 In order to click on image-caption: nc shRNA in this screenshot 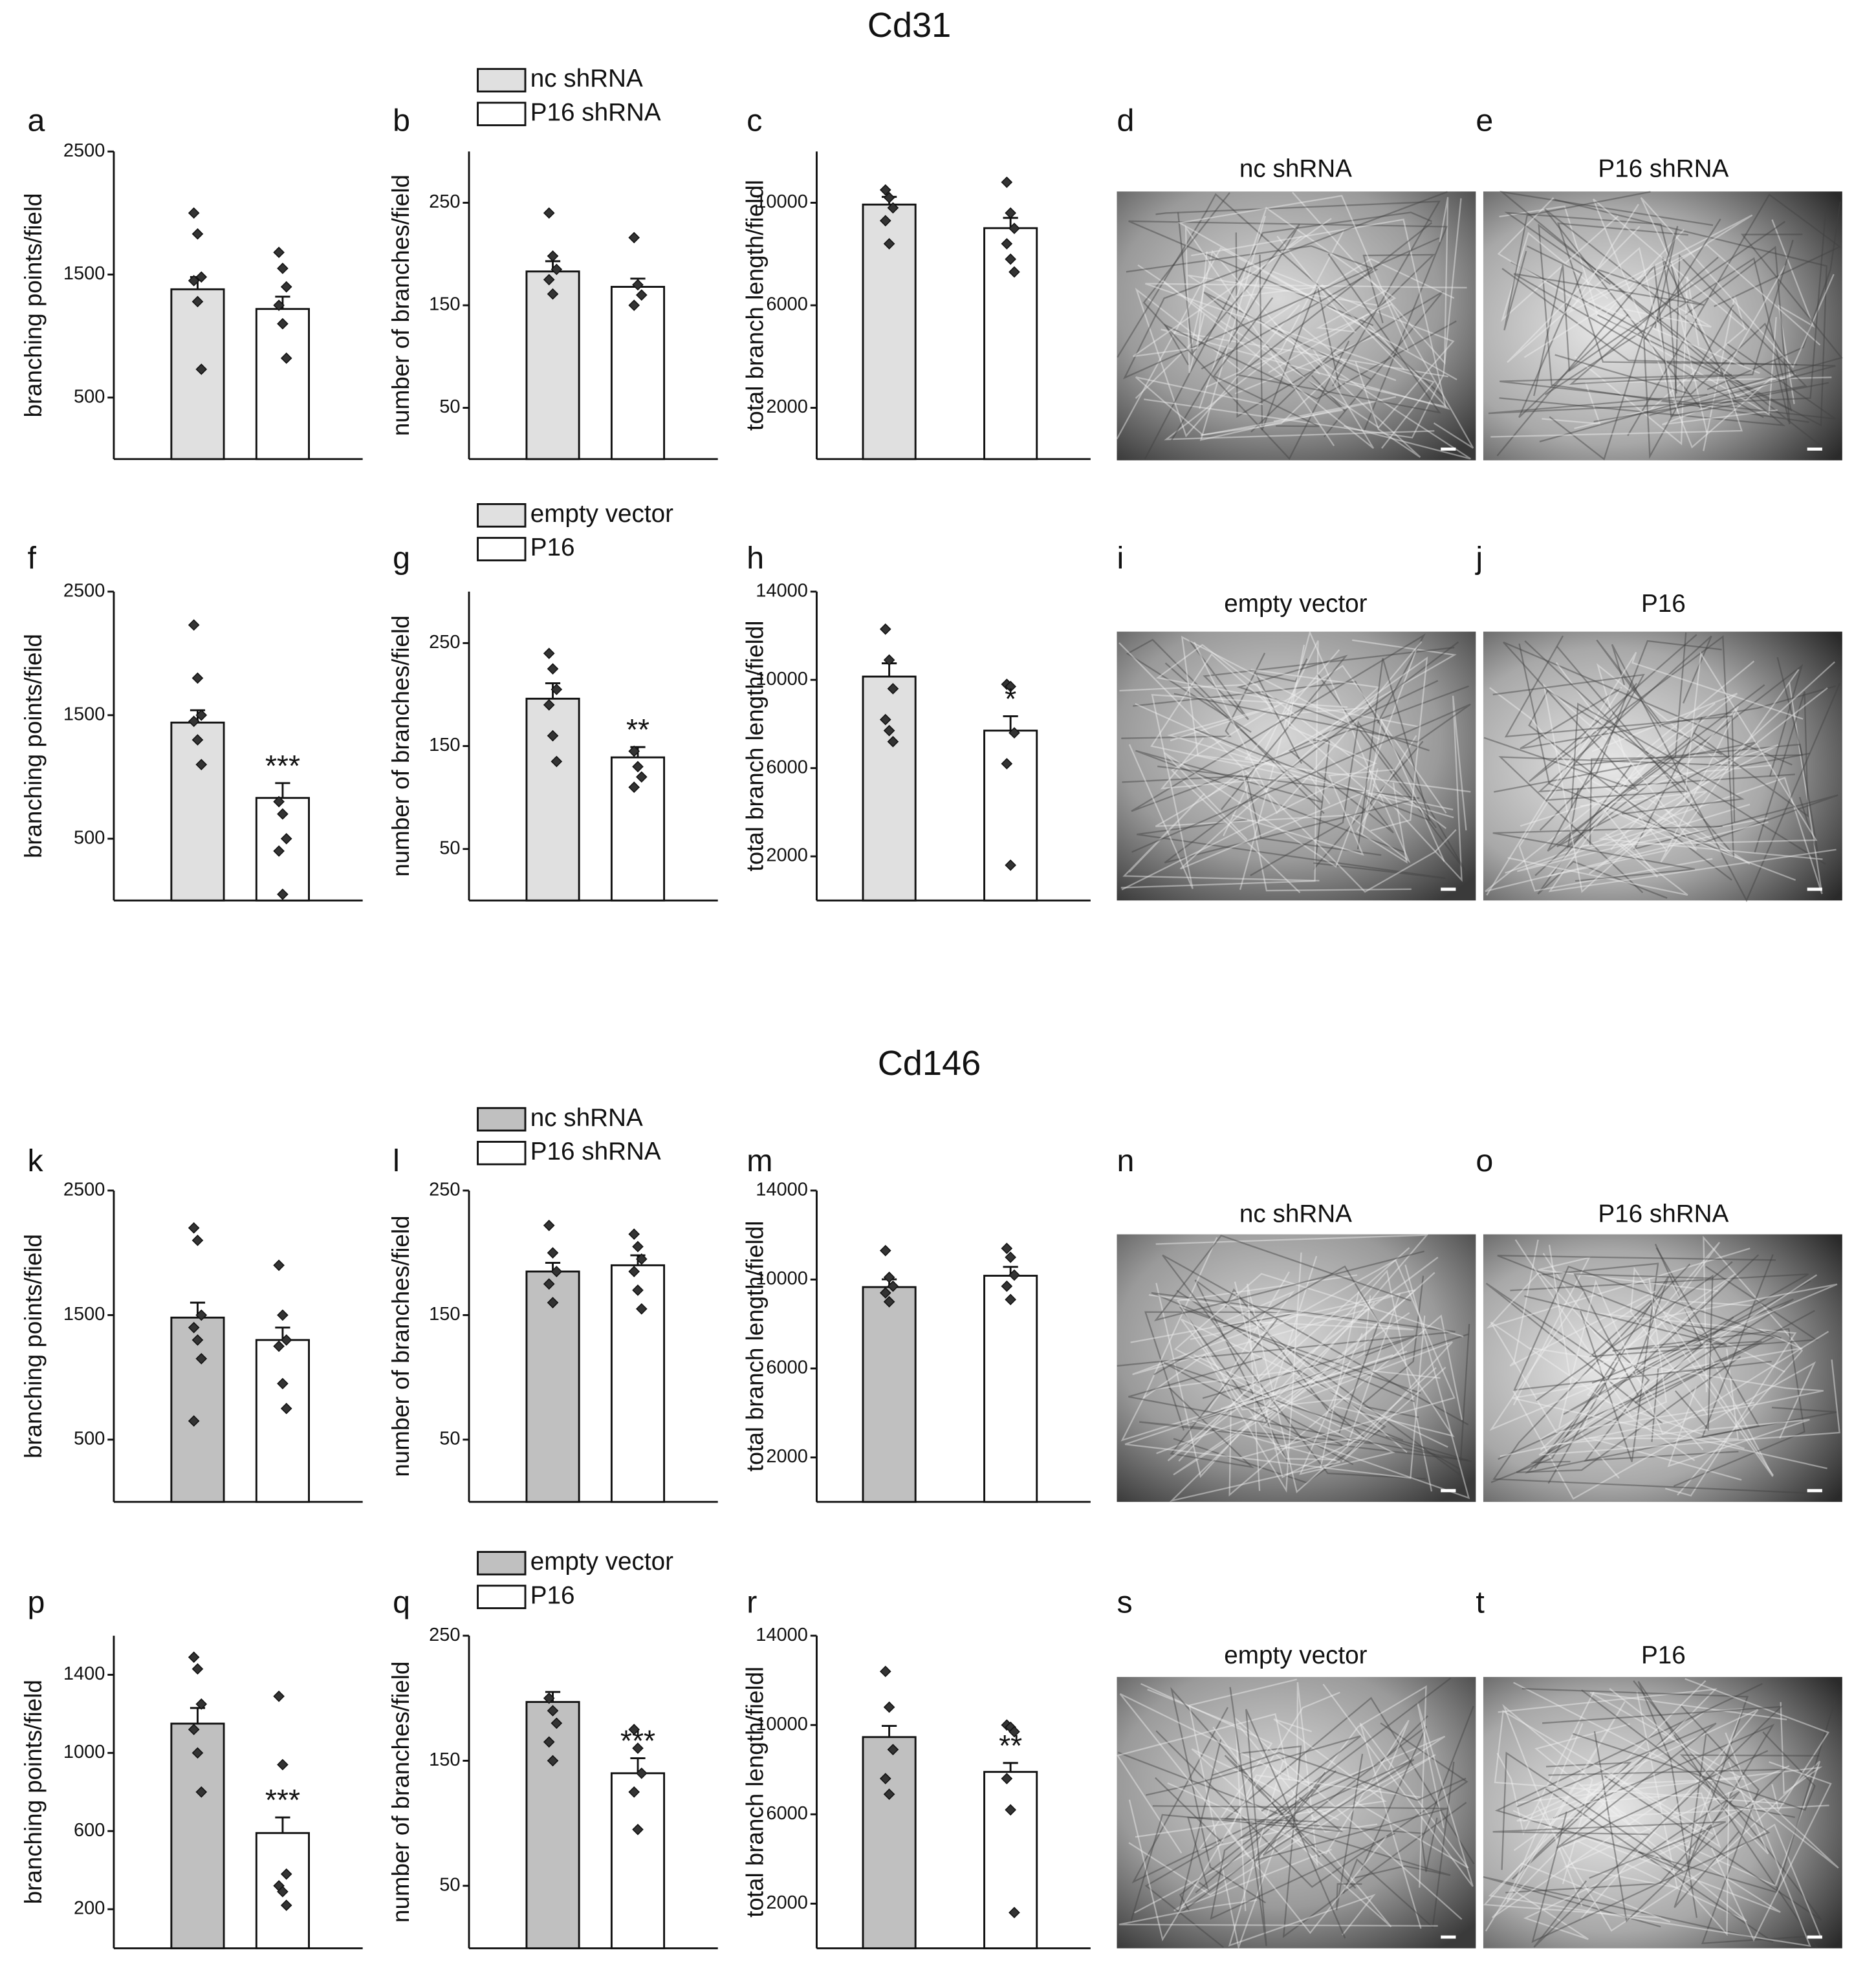, I will do `click(1295, 1214)`.